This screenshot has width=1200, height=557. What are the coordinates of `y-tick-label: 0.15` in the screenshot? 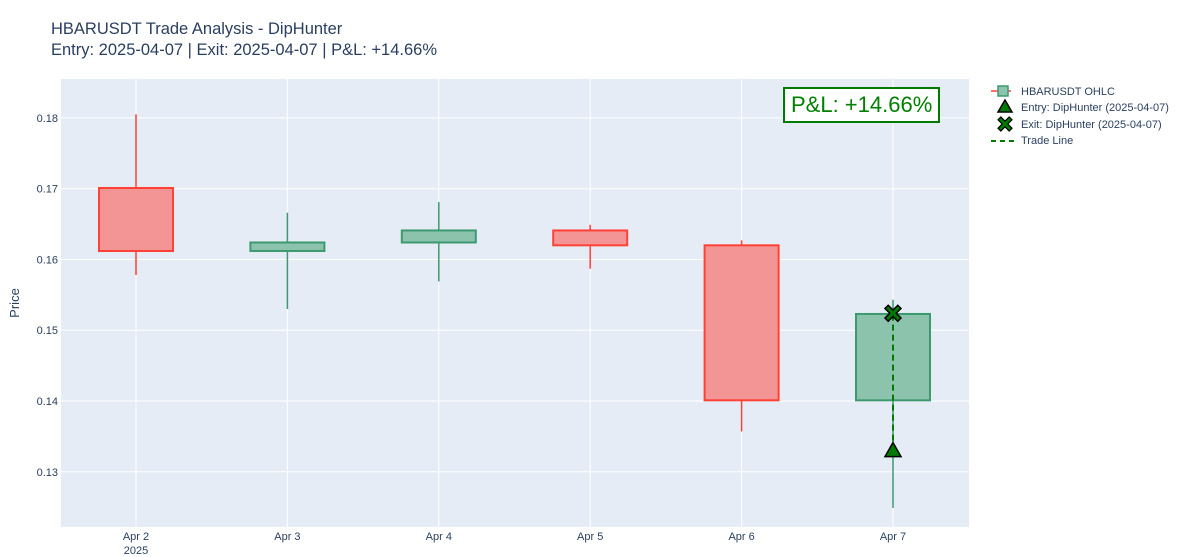 It's located at (47, 331).